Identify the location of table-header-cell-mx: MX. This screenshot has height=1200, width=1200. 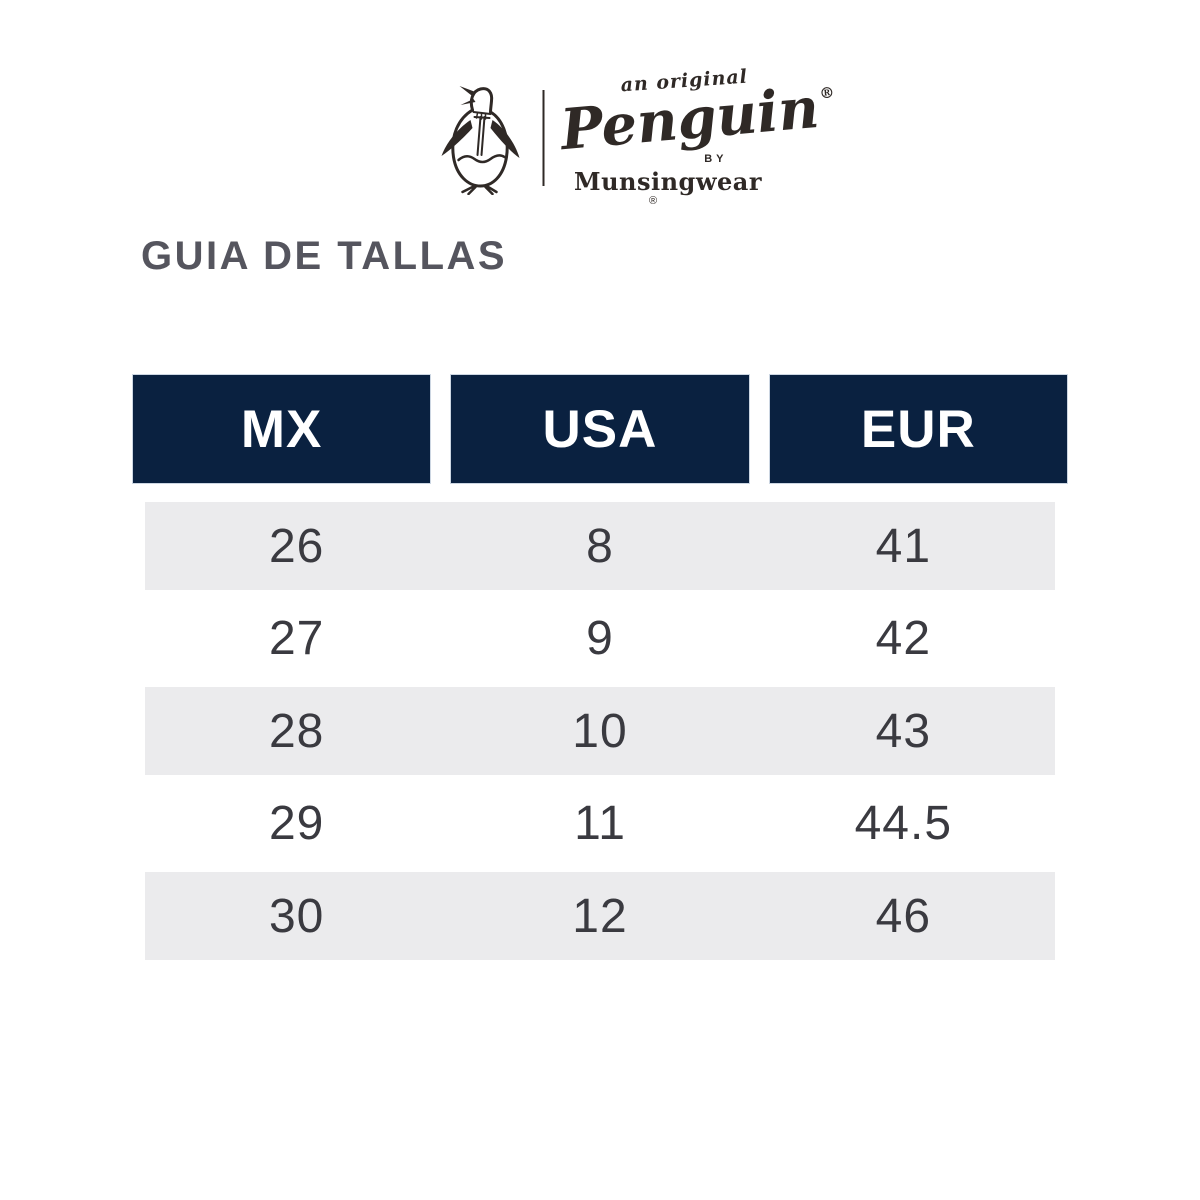
(282, 429).